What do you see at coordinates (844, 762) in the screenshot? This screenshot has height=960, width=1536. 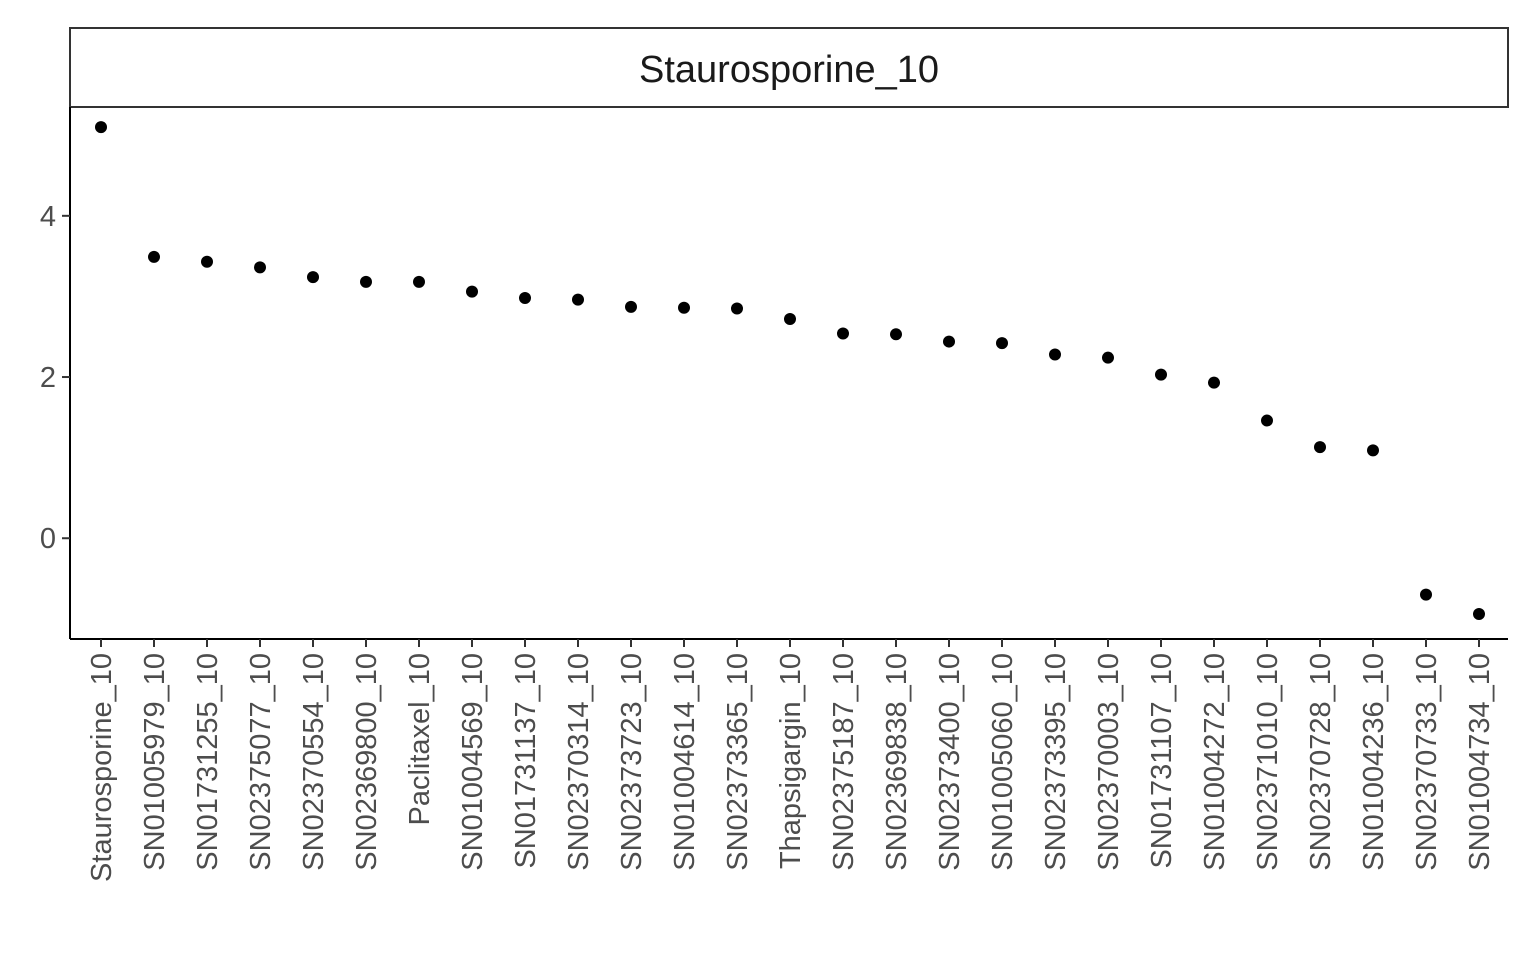 I see `x-tick-label: SN02375187_10` at bounding box center [844, 762].